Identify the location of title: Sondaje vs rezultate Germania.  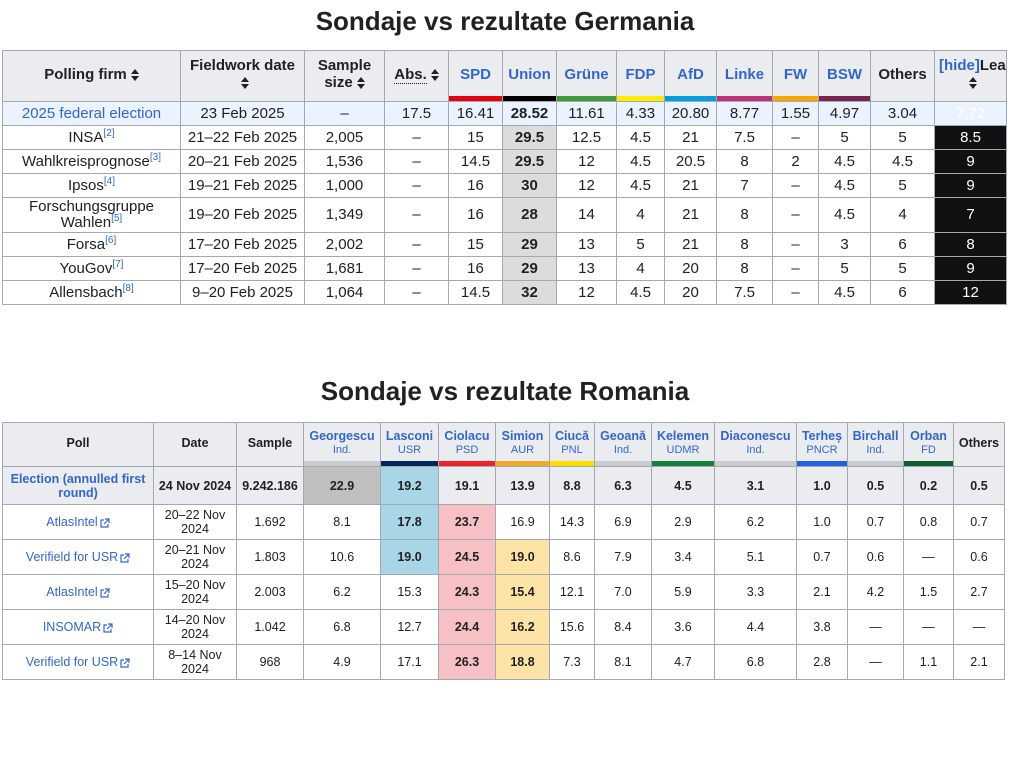
(505, 21).